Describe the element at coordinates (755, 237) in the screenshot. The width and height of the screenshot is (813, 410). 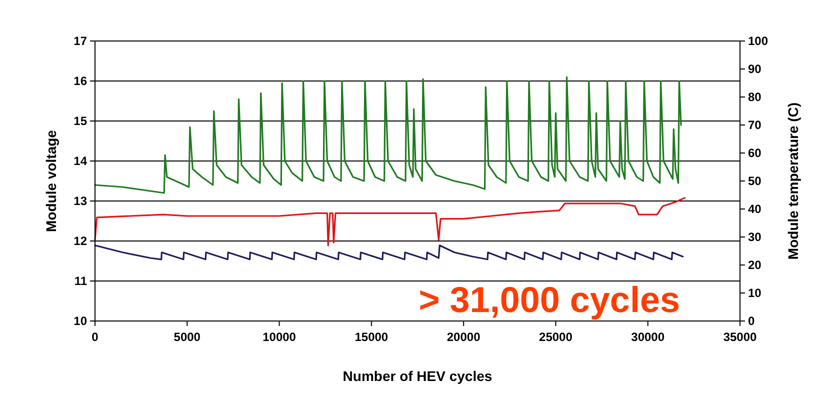
I see `y2-tick-label: 30` at that location.